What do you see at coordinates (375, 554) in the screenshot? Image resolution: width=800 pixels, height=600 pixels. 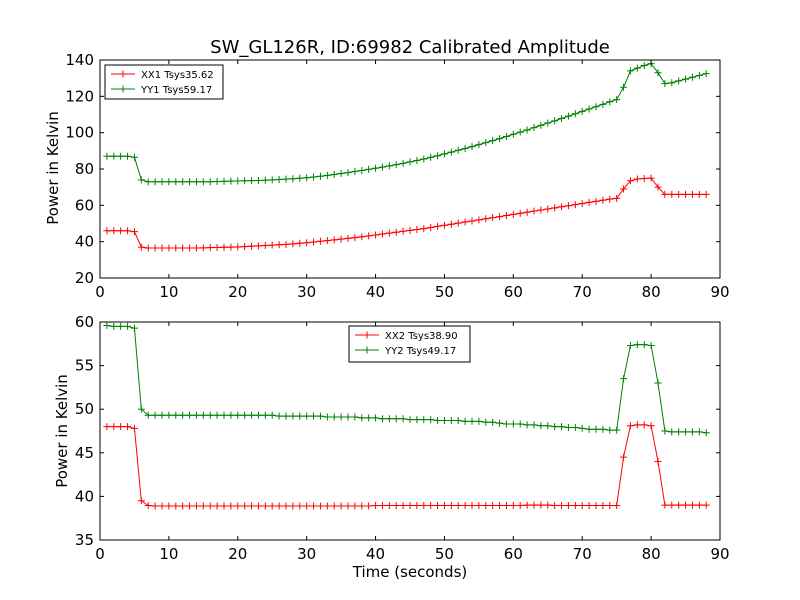 I see `x-tick-label: 40` at bounding box center [375, 554].